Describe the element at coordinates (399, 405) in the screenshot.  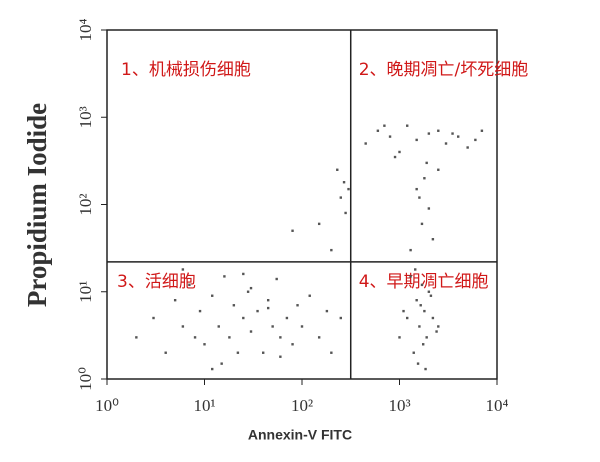
I see `x-tick-label: 10³` at that location.